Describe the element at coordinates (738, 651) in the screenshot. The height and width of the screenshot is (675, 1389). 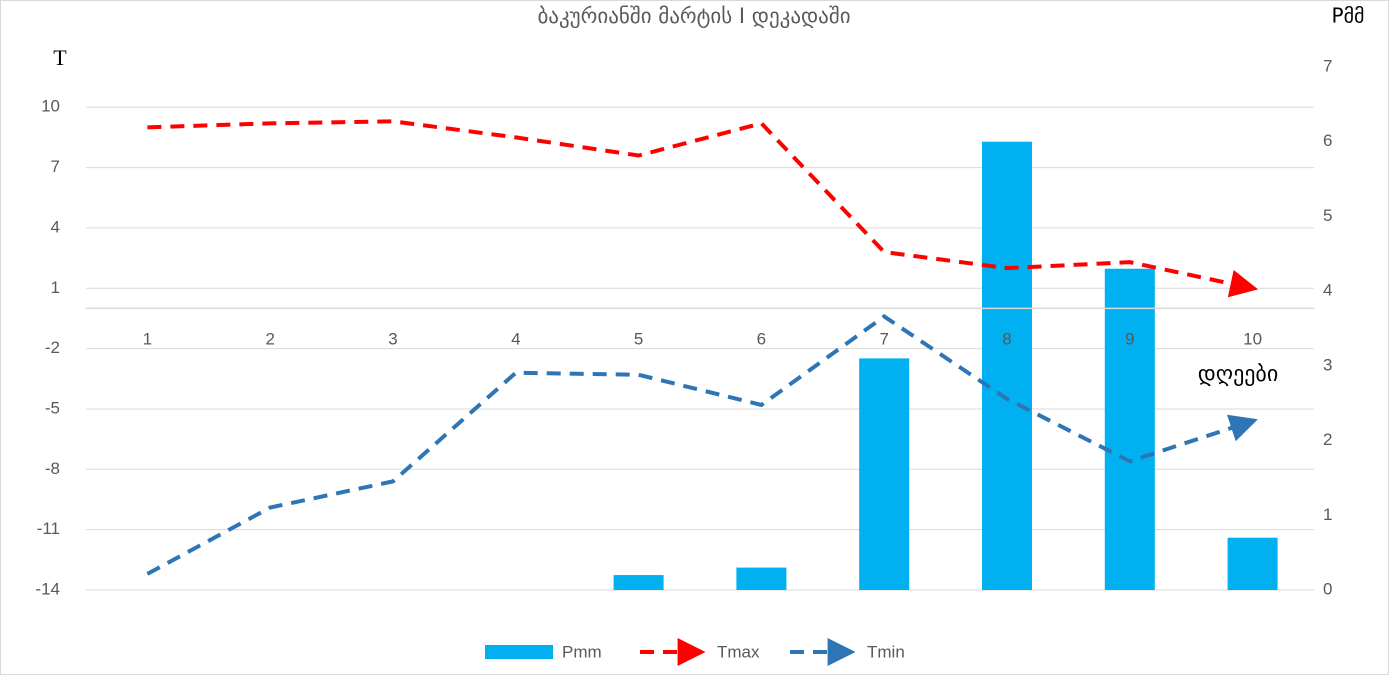
I see `legend-label: Tmax` at that location.